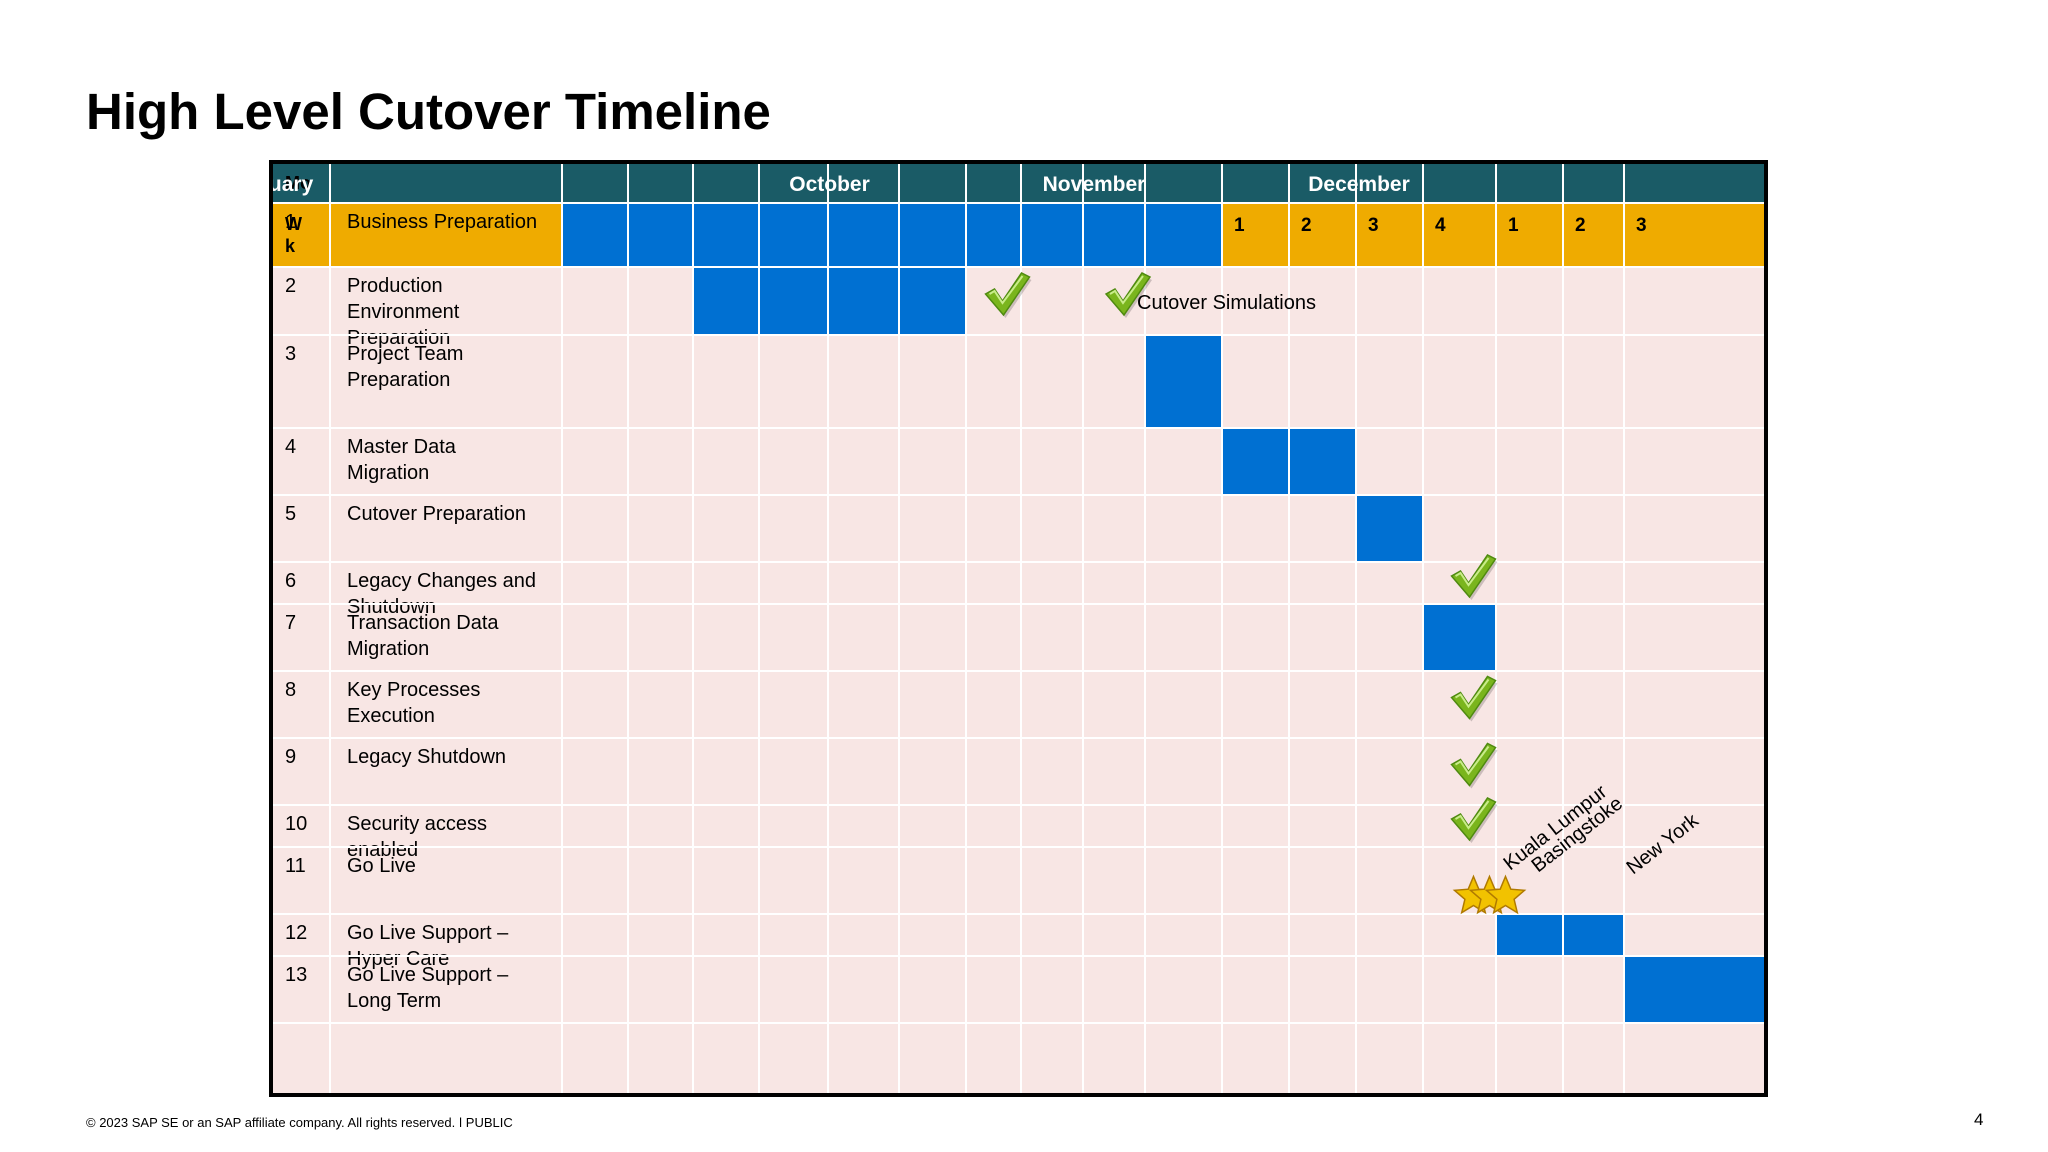 The width and height of the screenshot is (2048, 1152). What do you see at coordinates (829, 184) in the screenshot?
I see `month-label: October` at bounding box center [829, 184].